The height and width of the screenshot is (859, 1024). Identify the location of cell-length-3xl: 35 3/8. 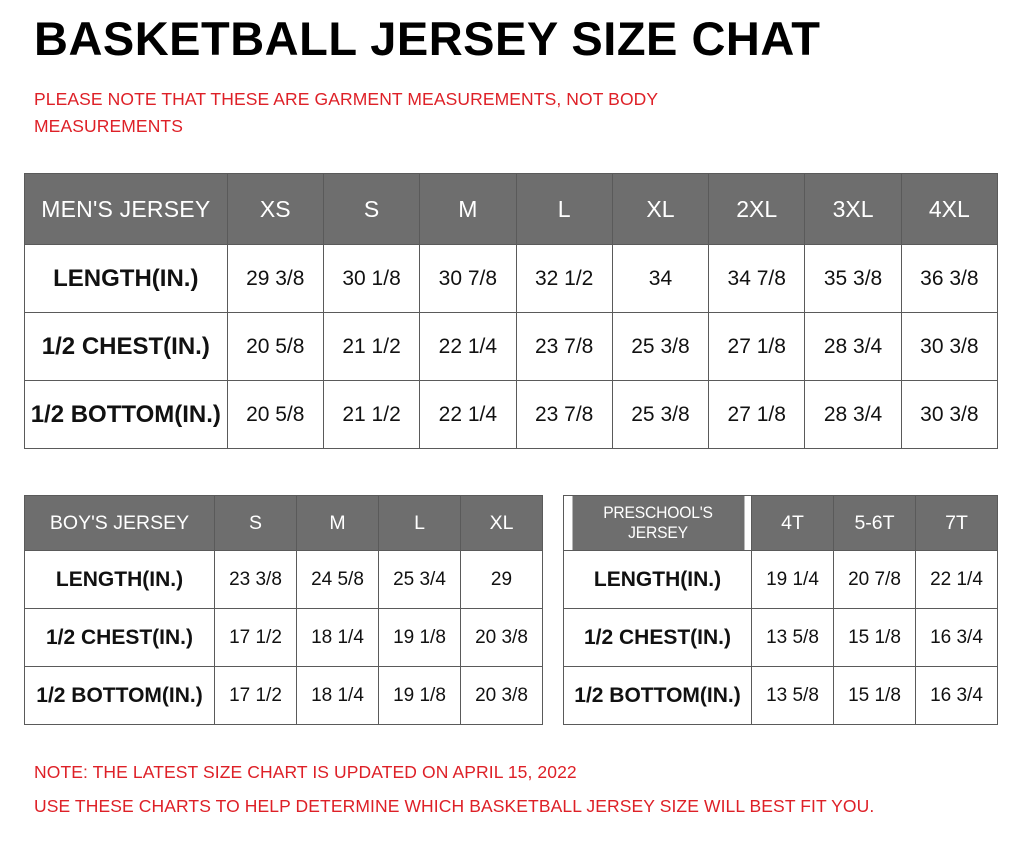
(853, 278).